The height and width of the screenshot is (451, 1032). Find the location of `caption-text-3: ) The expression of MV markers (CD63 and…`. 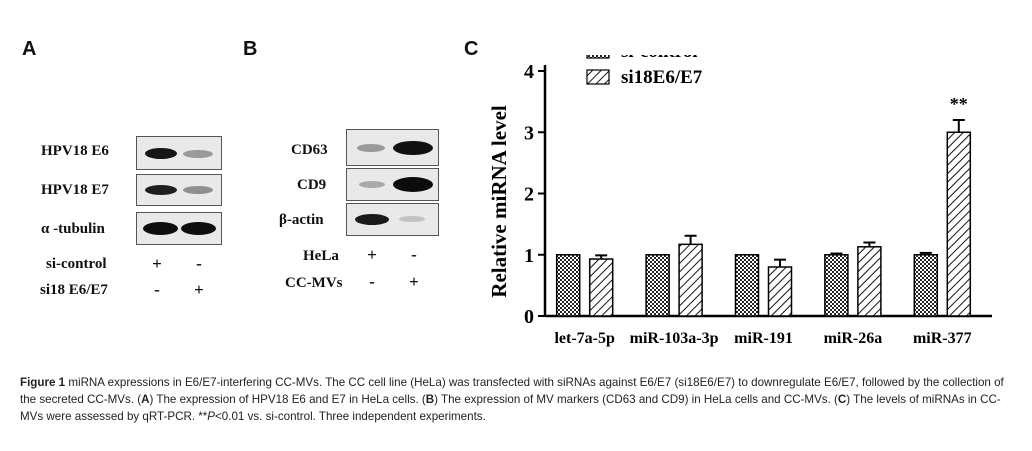

caption-text-3: ) The expression of MV markers (CD63 and… is located at coordinates (636, 399).